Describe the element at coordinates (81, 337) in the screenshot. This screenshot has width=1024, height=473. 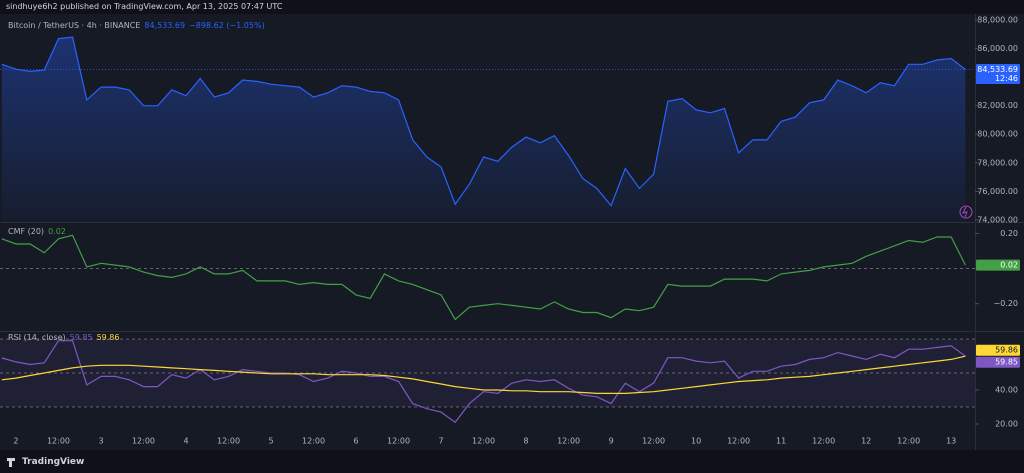
I see `legend-value: 59.85` at that location.